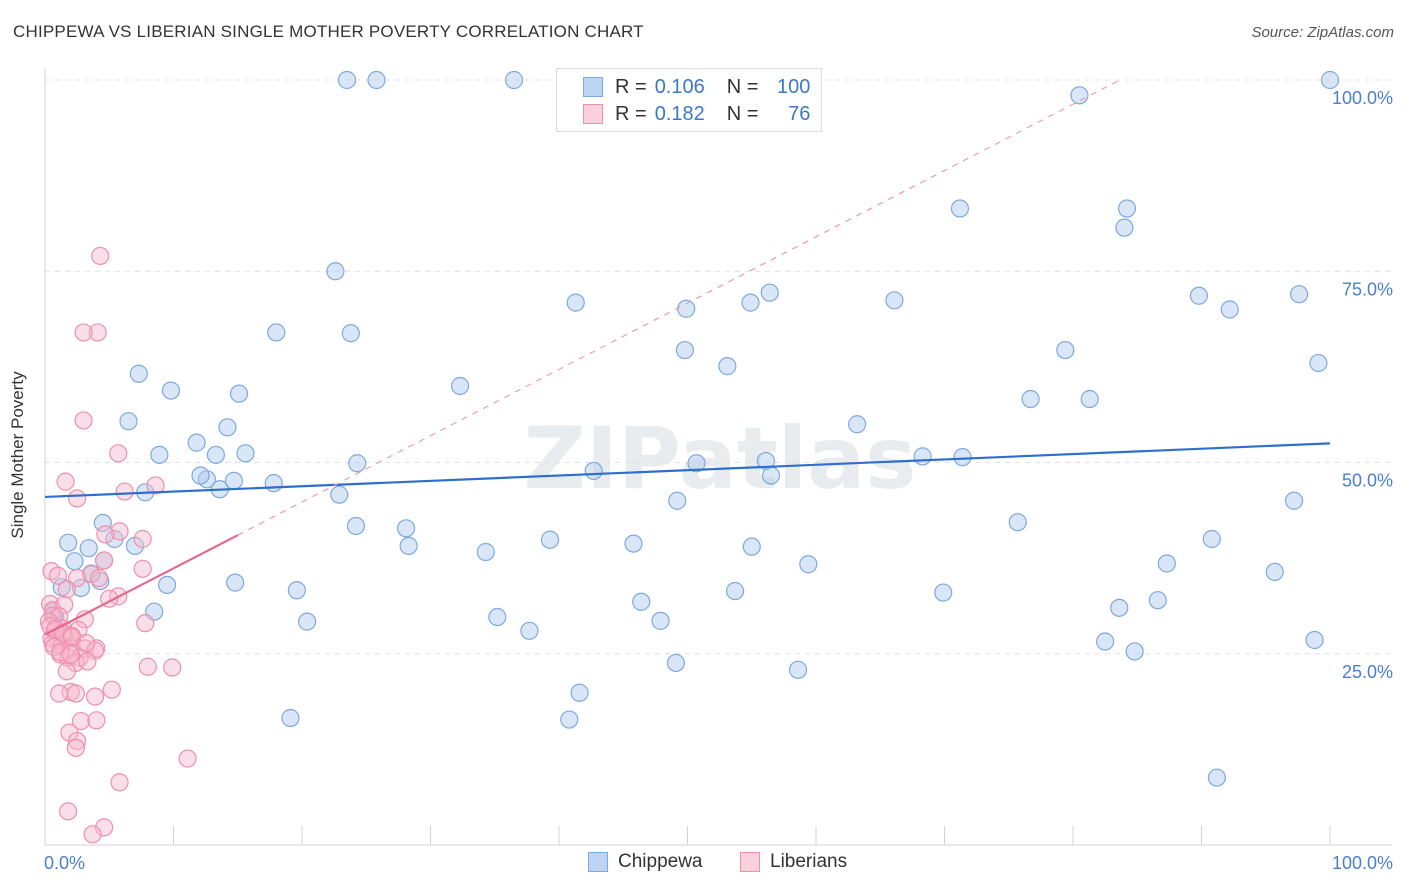  I want to click on stats-row-liberians: R = 0.182 N = 76, so click(696, 114).